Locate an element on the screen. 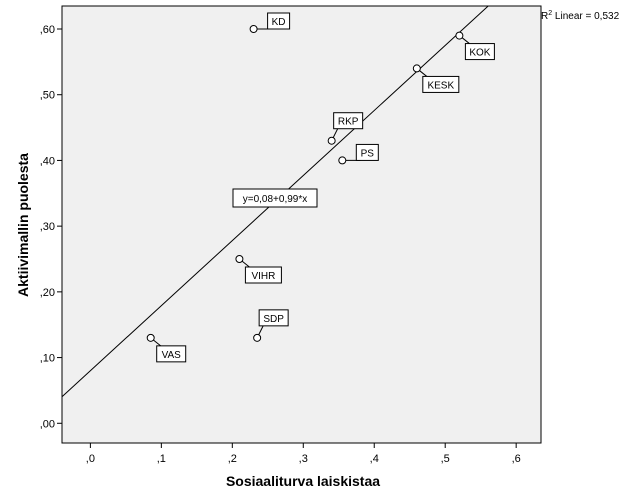 The width and height of the screenshot is (629, 504). data-point-rkp: RKP is located at coordinates (345, 128).